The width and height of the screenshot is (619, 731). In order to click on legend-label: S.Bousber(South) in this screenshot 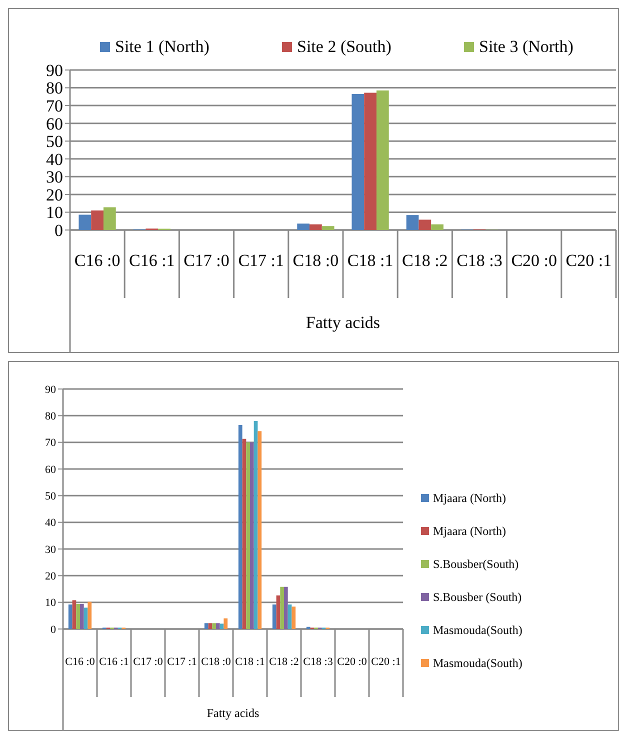, I will do `click(476, 564)`.